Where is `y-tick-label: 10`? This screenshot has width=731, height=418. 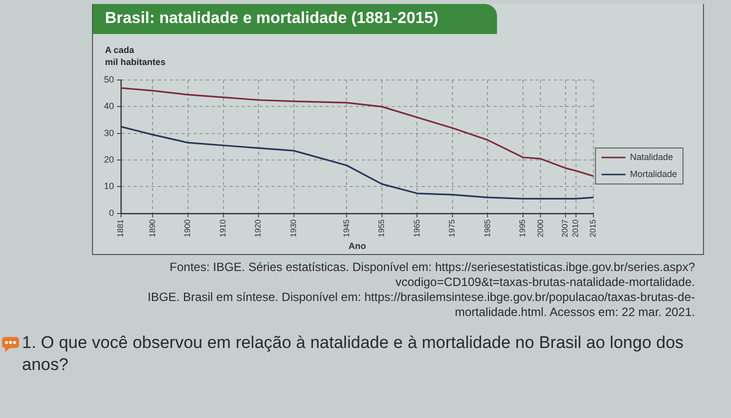 y-tick-label: 10 is located at coordinates (109, 186).